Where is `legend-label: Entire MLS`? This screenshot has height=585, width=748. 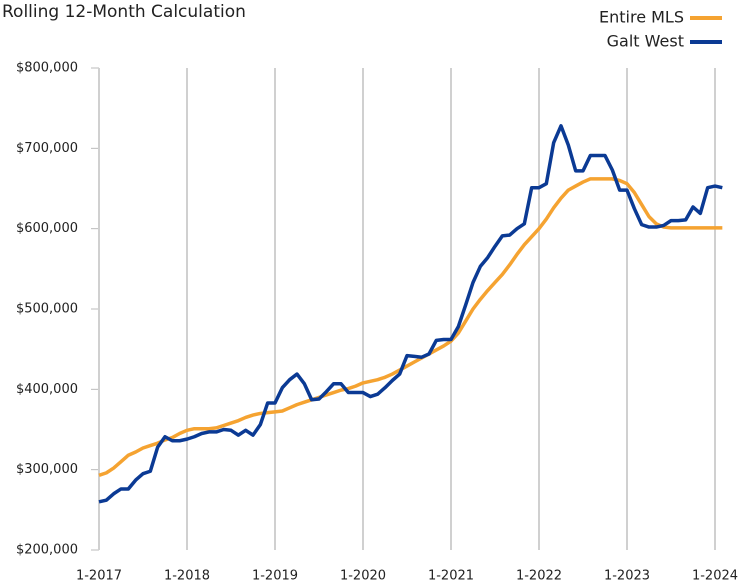
legend-label: Entire MLS is located at coordinates (641, 17).